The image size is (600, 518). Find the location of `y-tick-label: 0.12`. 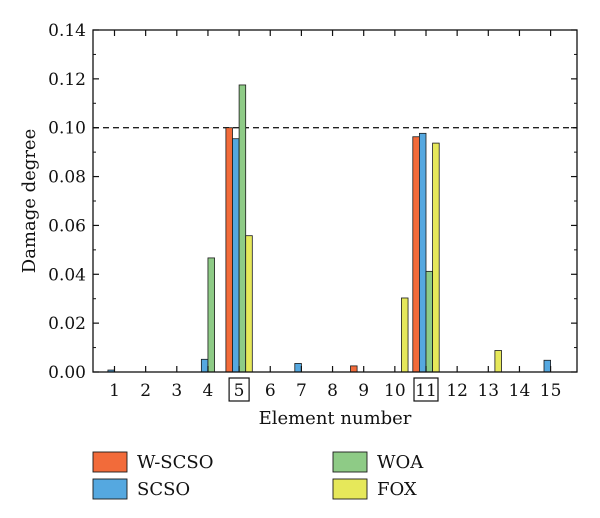

y-tick-label: 0.12 is located at coordinates (67, 80).